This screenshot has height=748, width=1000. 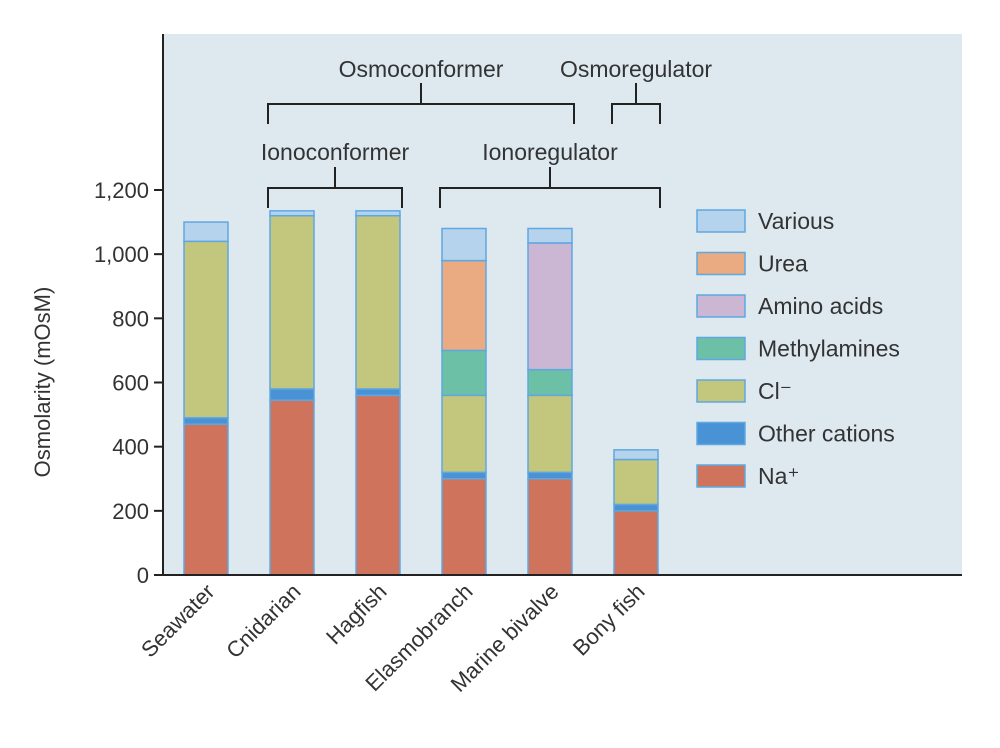 I want to click on bar-seawater-na, so click(x=206, y=499).